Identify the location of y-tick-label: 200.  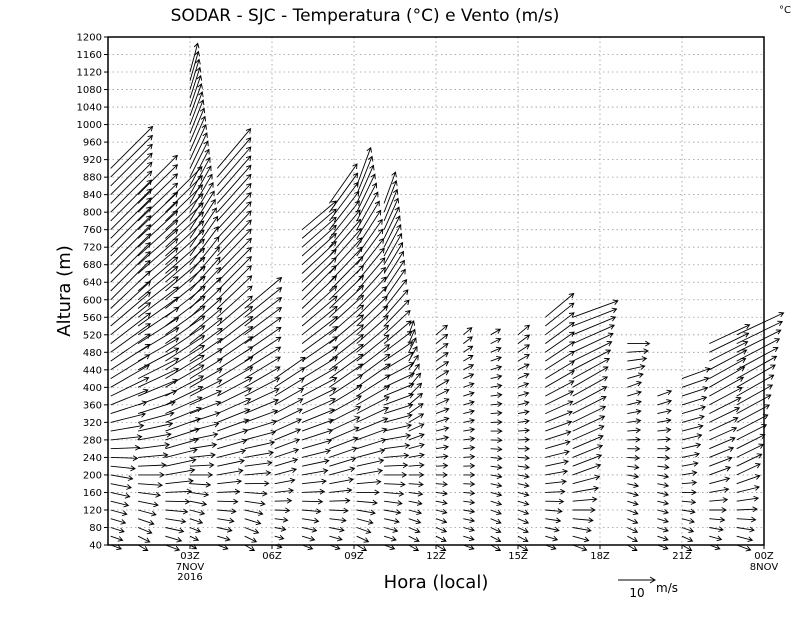
(92, 475).